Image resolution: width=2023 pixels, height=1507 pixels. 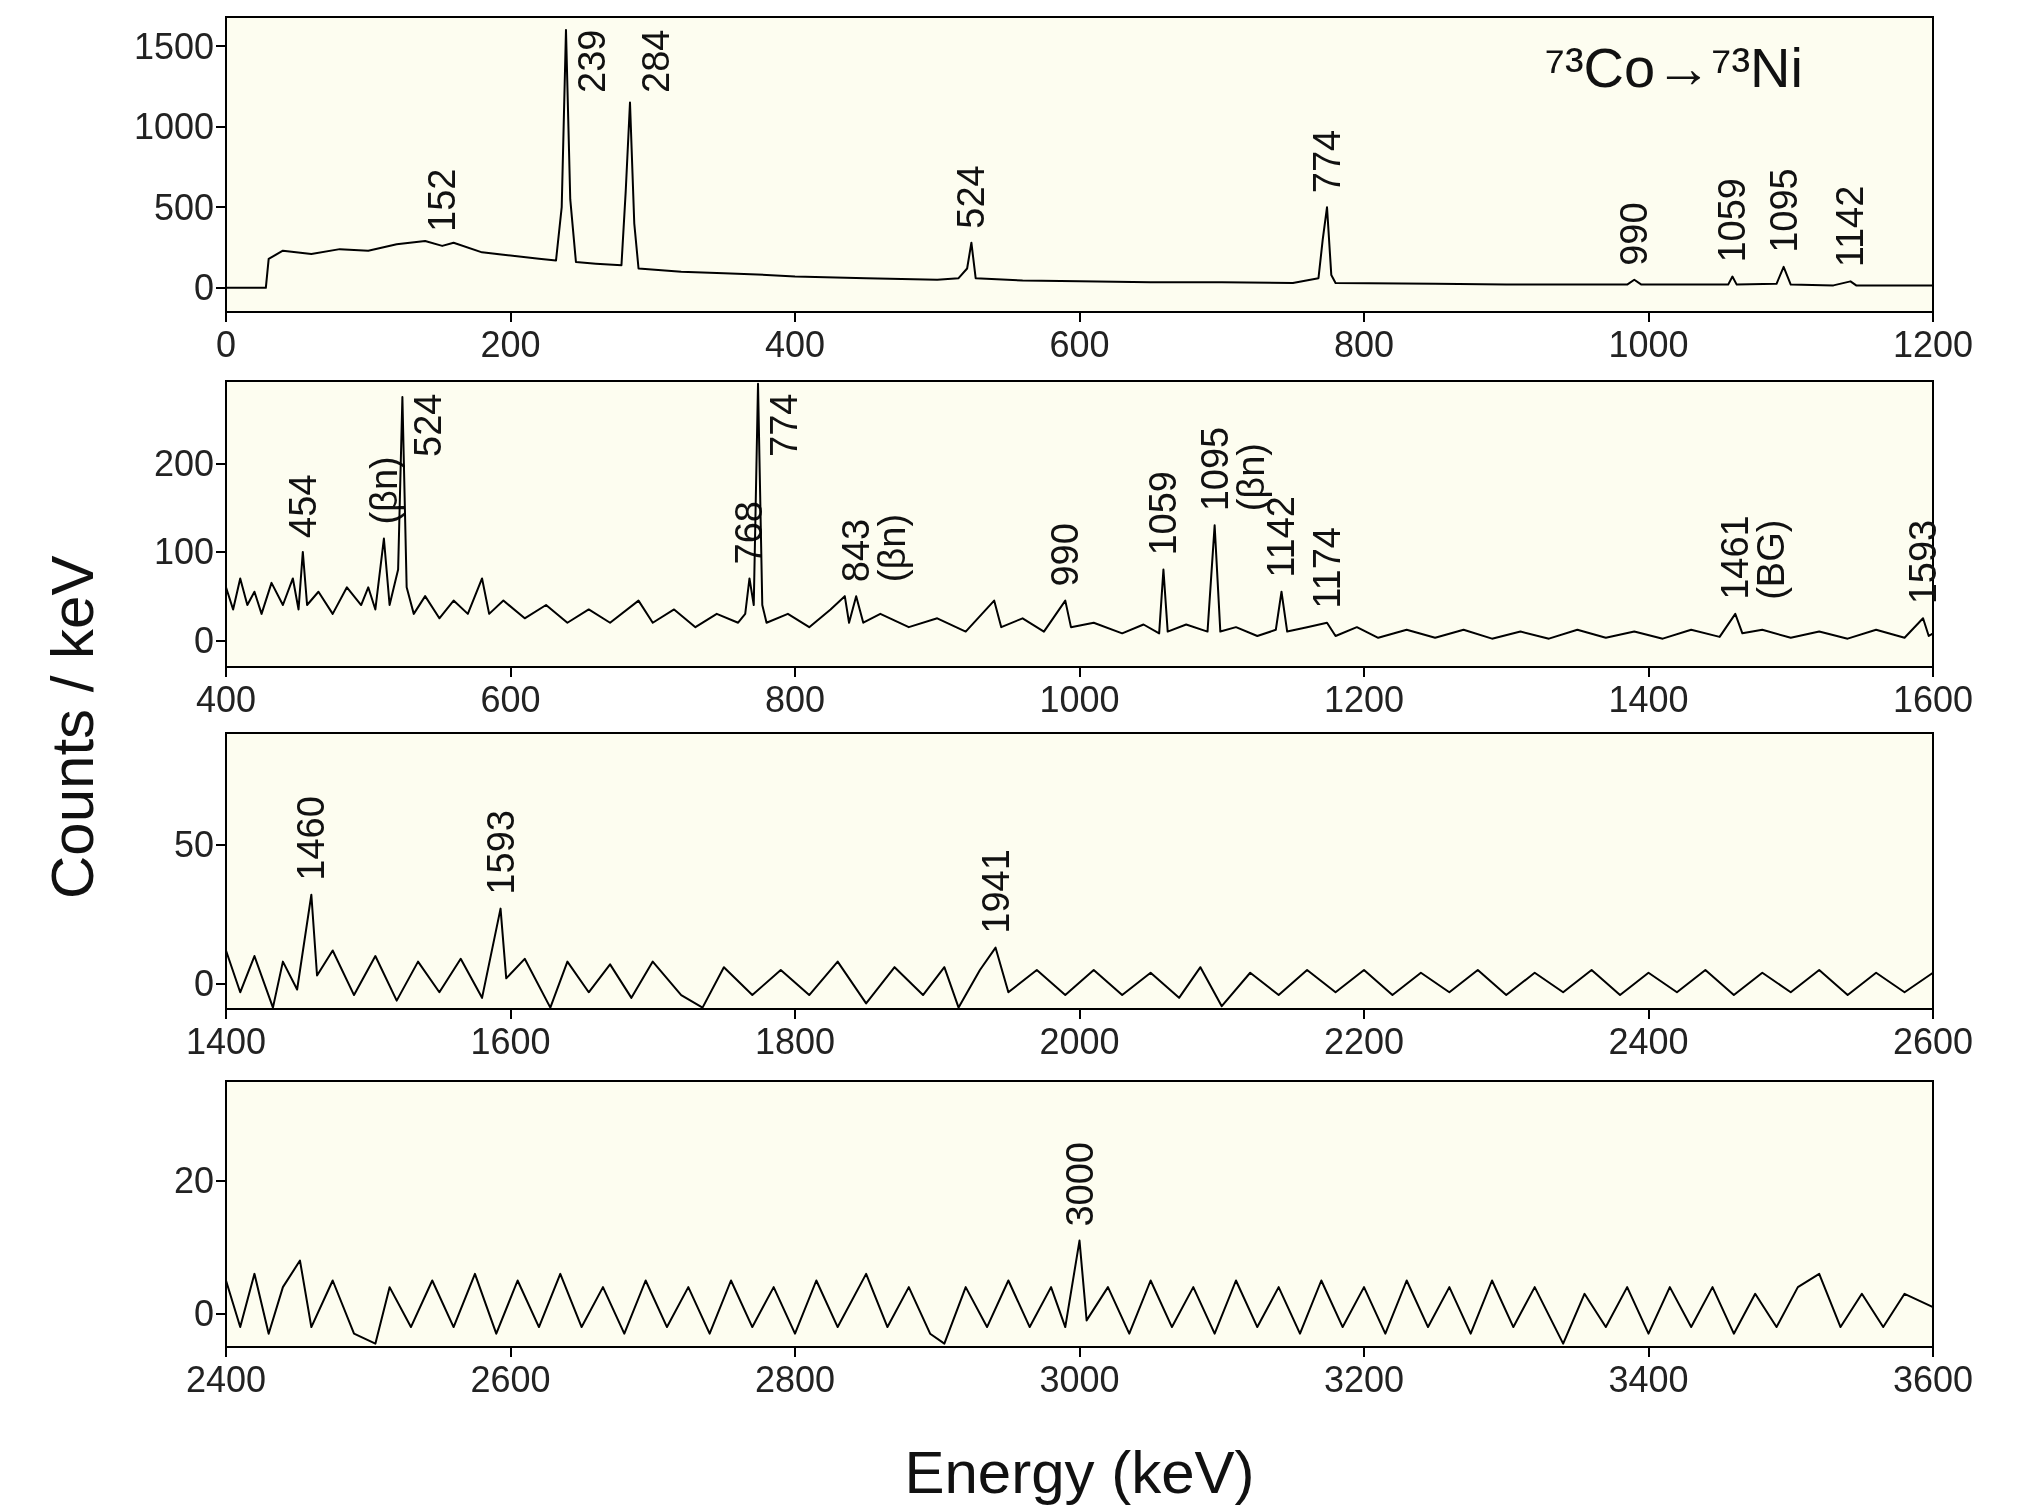 What do you see at coordinates (1079, 1472) in the screenshot?
I see `x-axis-title: Energy (keV)` at bounding box center [1079, 1472].